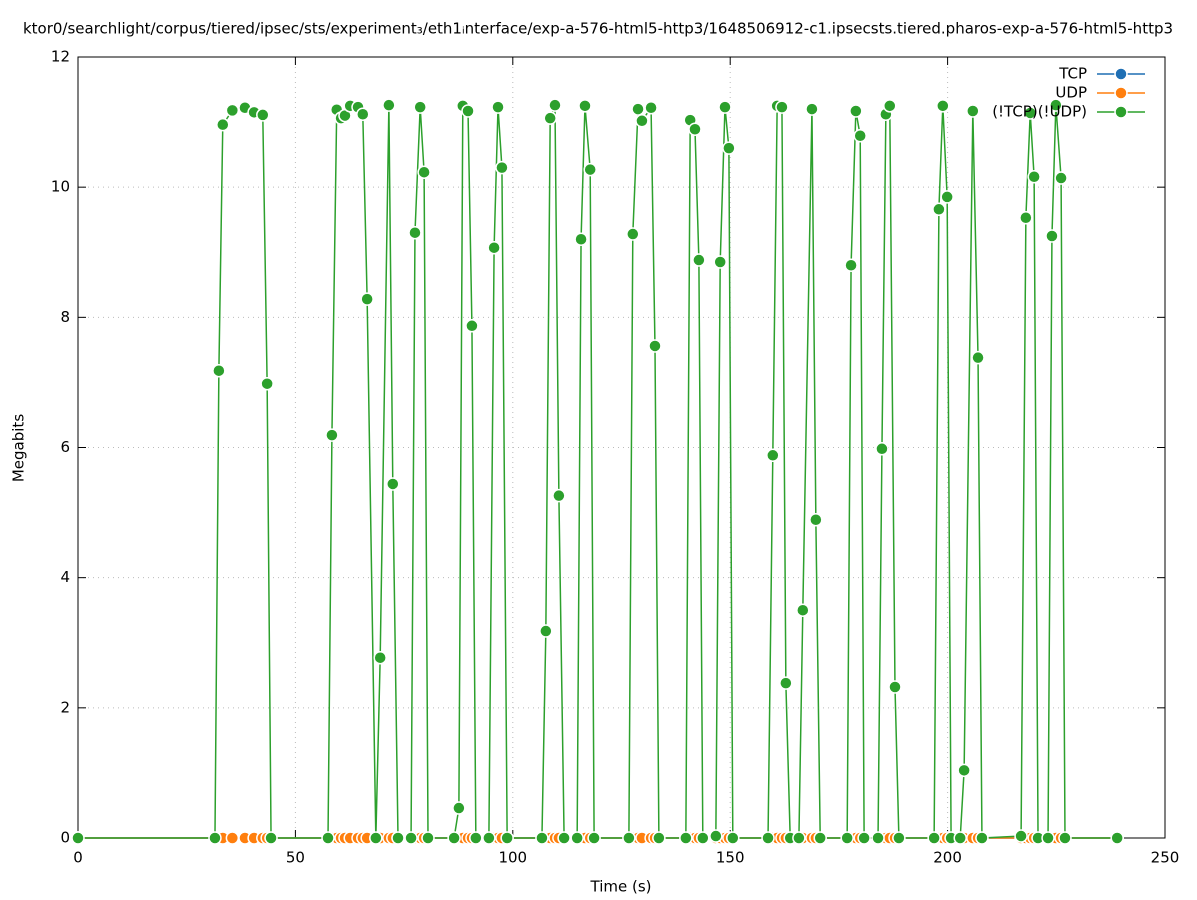  I want to click on x-tick-label: 50, so click(295, 858).